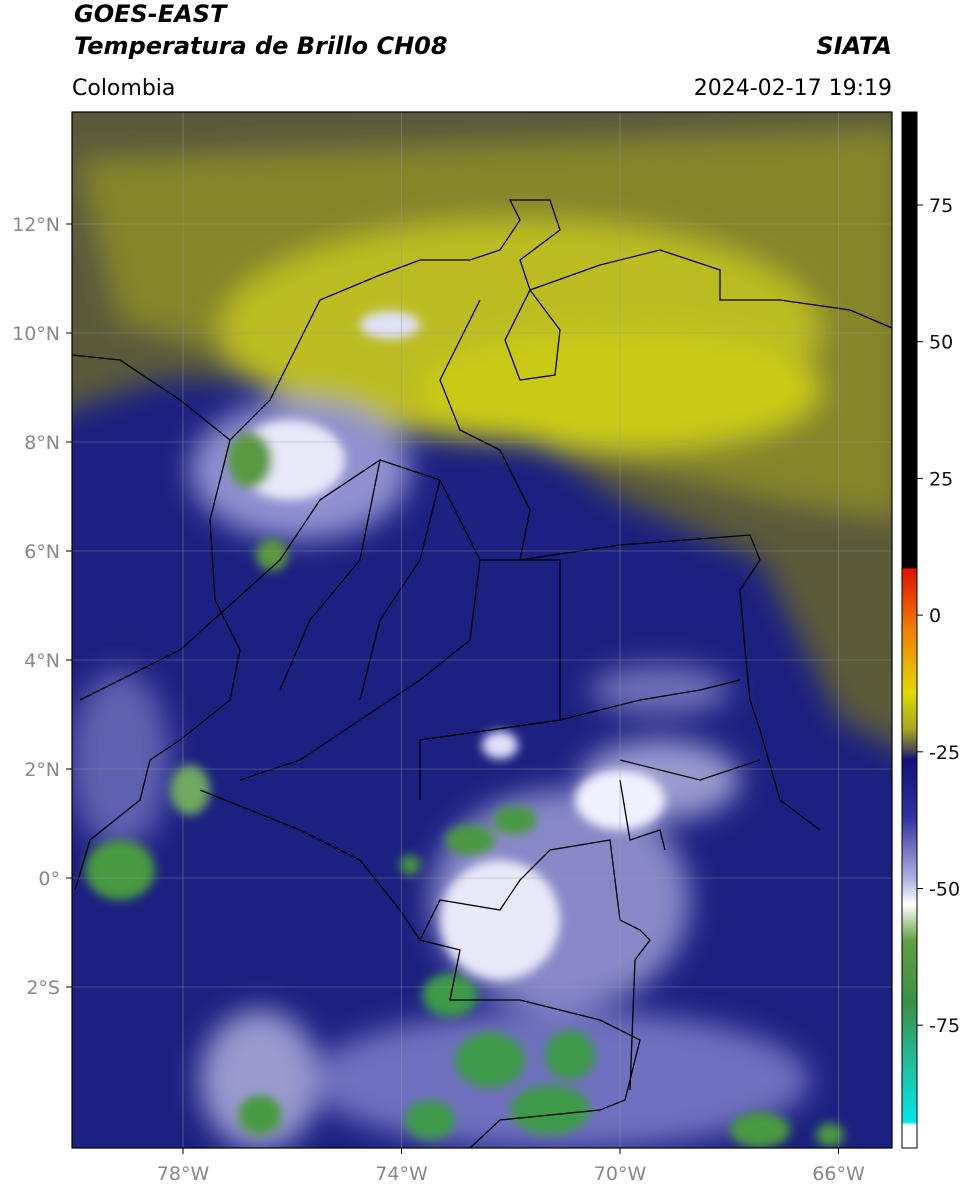  What do you see at coordinates (183, 1174) in the screenshot?
I see `lon-label: 78°W` at bounding box center [183, 1174].